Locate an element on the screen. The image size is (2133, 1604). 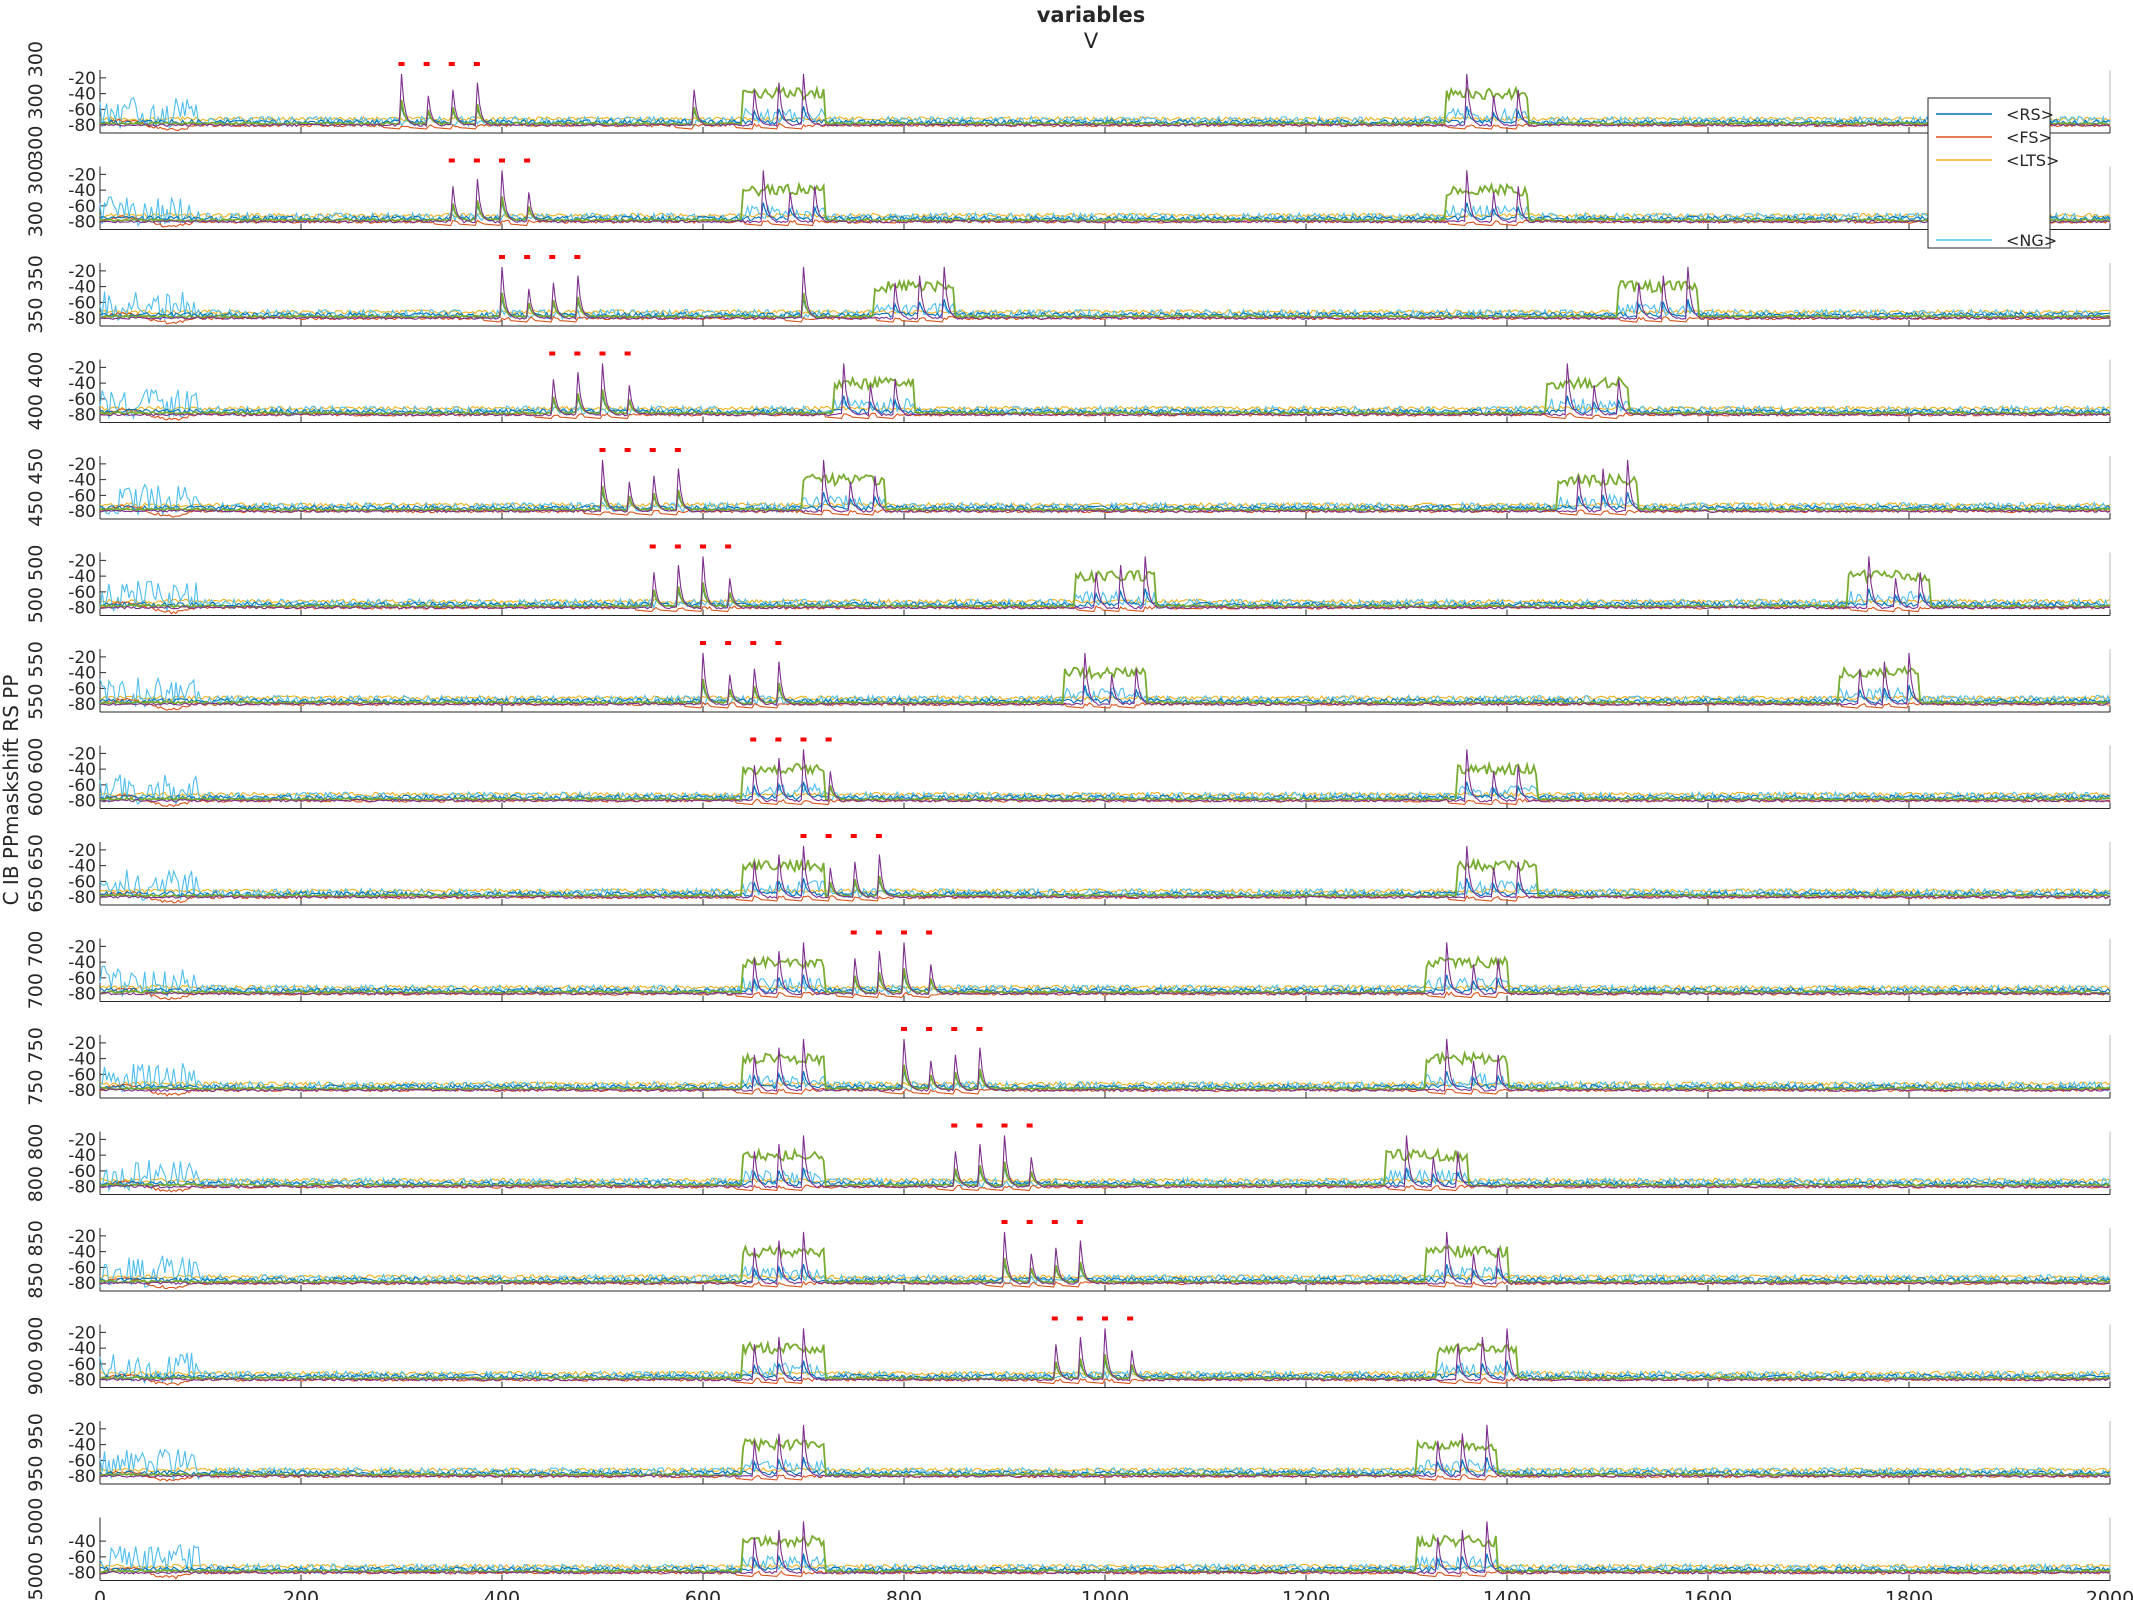
x-tick-label: 200 is located at coordinates (301, 1594).